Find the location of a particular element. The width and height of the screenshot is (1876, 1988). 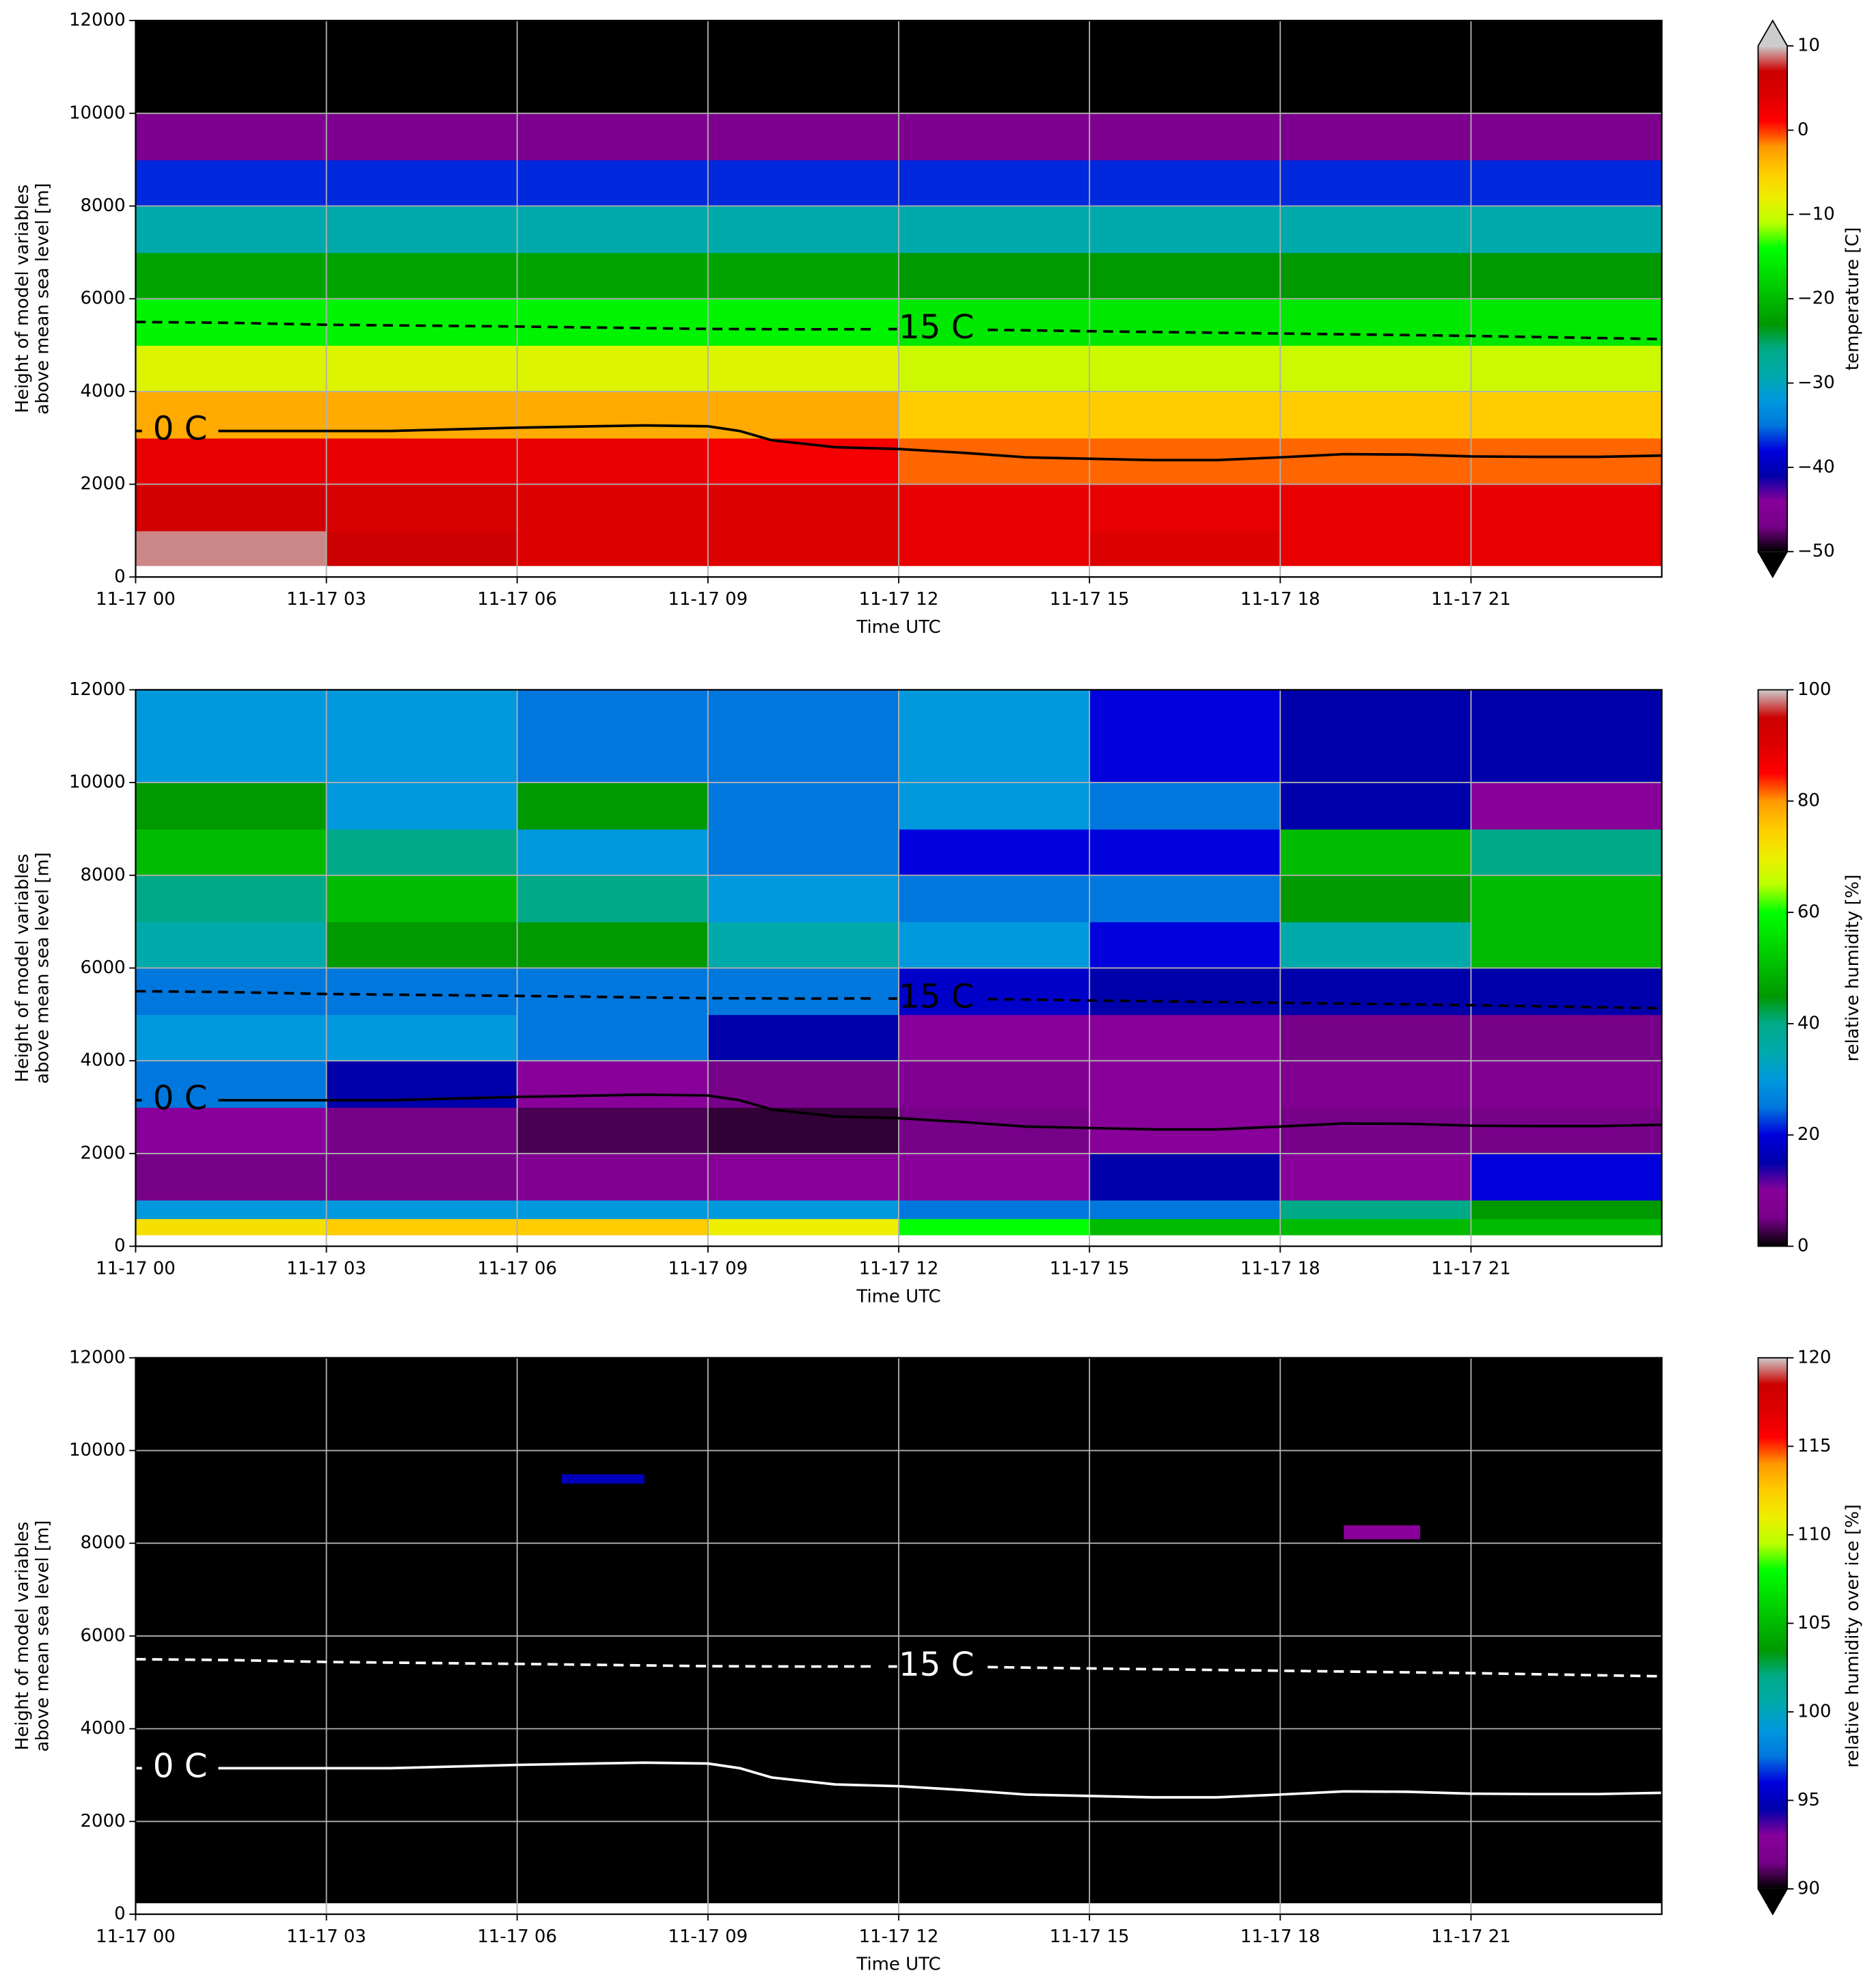

colorbar-label: relative humidity [%] is located at coordinates (1853, 968).